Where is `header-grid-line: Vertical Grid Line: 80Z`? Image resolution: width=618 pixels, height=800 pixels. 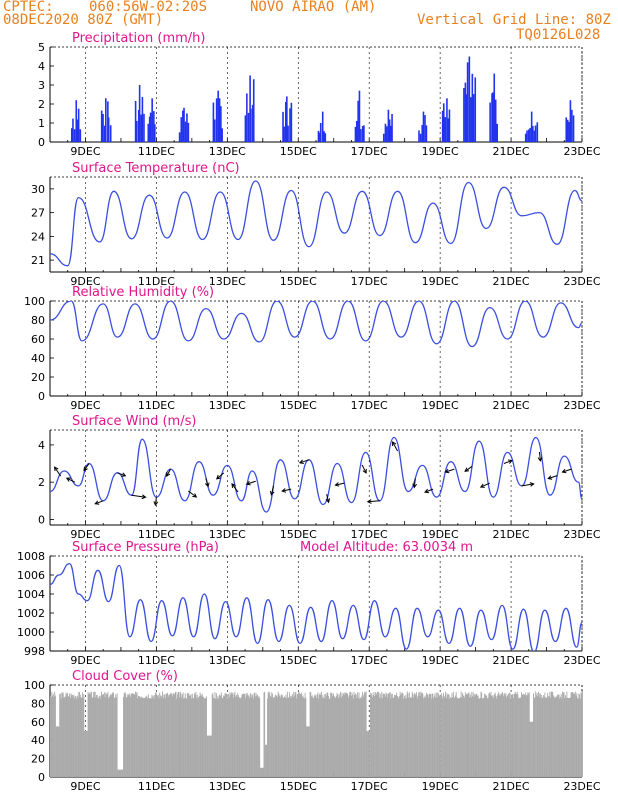 header-grid-line: Vertical Grid Line: 80Z is located at coordinates (514, 20).